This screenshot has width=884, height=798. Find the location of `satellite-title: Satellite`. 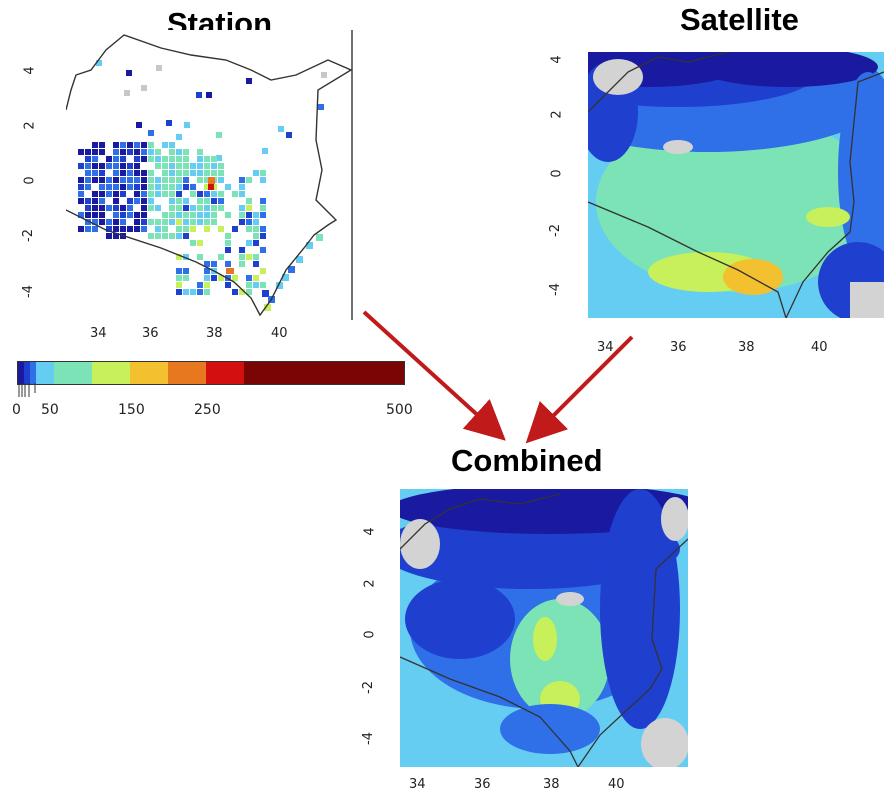

satellite-title: Satellite is located at coordinates (739, 19).